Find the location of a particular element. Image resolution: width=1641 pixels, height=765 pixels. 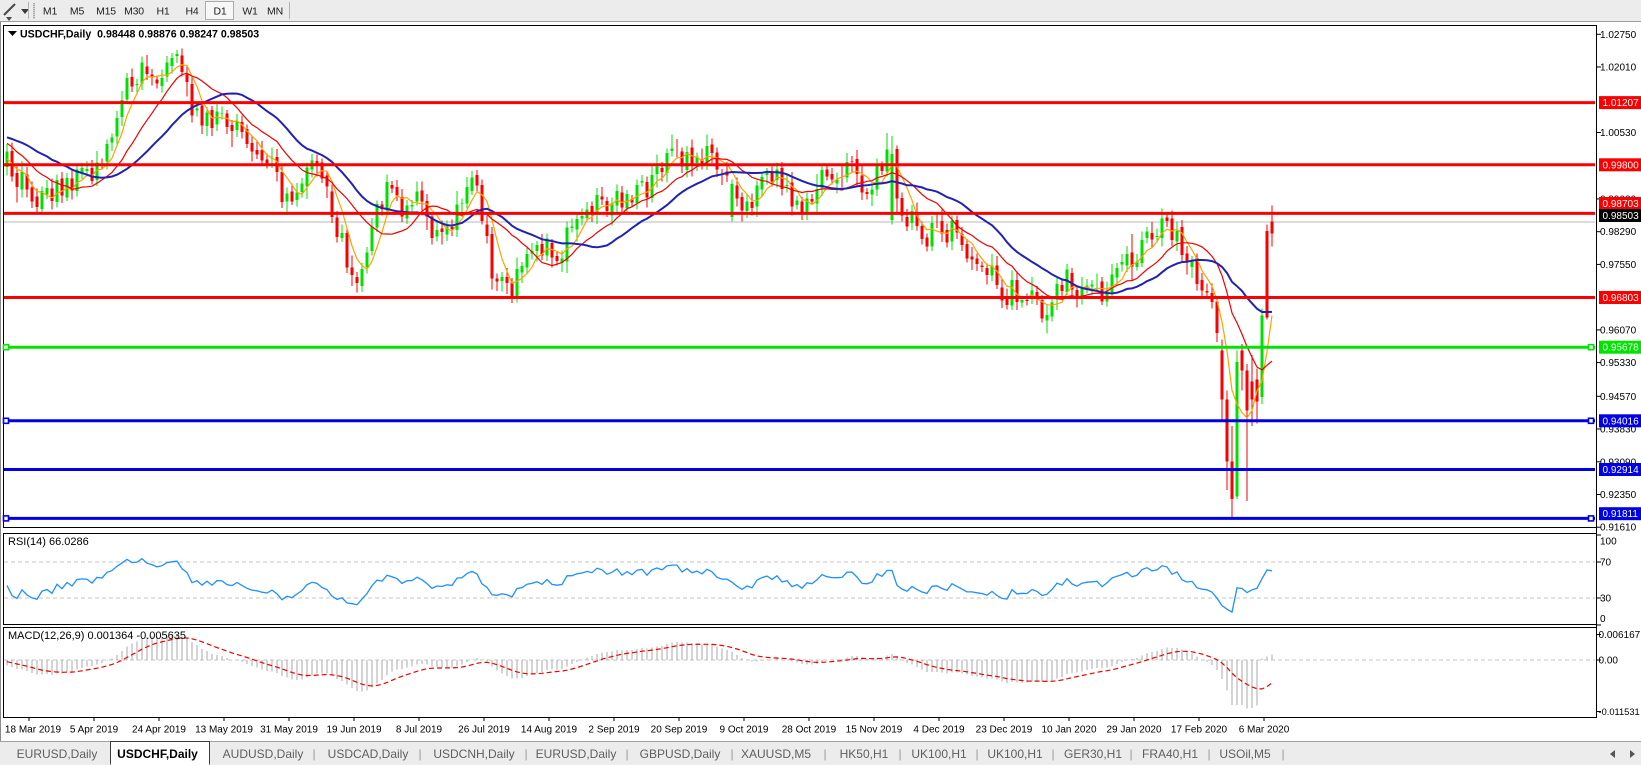

svg-text: 14 Aug 2019 is located at coordinates (549, 730).